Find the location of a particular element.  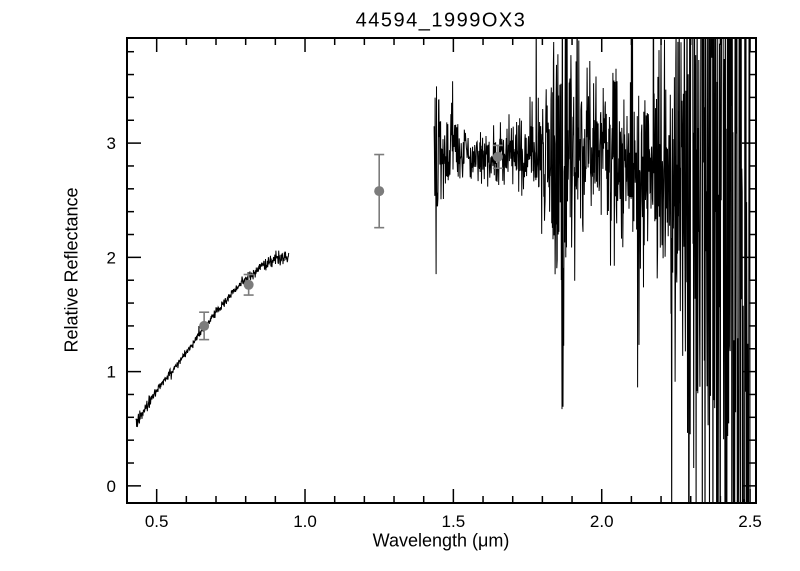

svg-text: 0 is located at coordinates (111, 486).